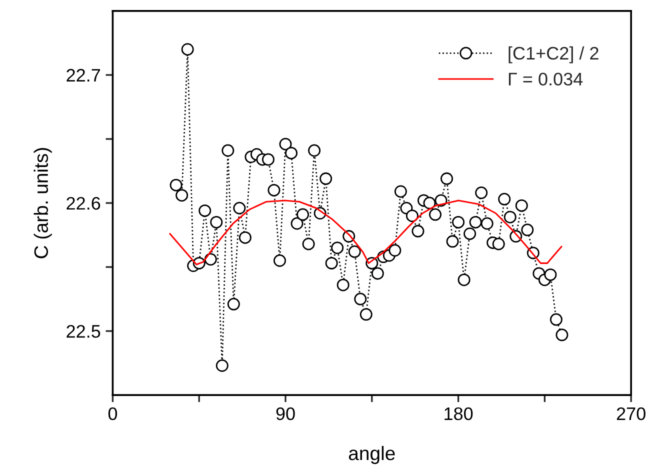 The height and width of the screenshot is (476, 665). Describe the element at coordinates (285, 413) in the screenshot. I see `x-tick-label: 90` at that location.